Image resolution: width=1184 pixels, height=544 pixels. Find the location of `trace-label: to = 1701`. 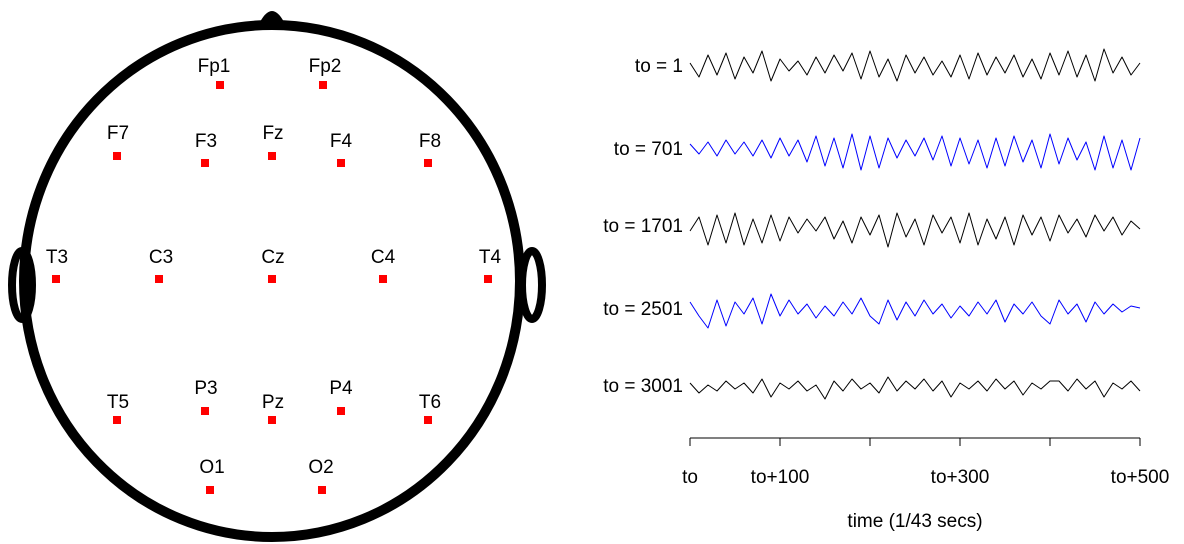

trace-label: to = 1701 is located at coordinates (643, 226).